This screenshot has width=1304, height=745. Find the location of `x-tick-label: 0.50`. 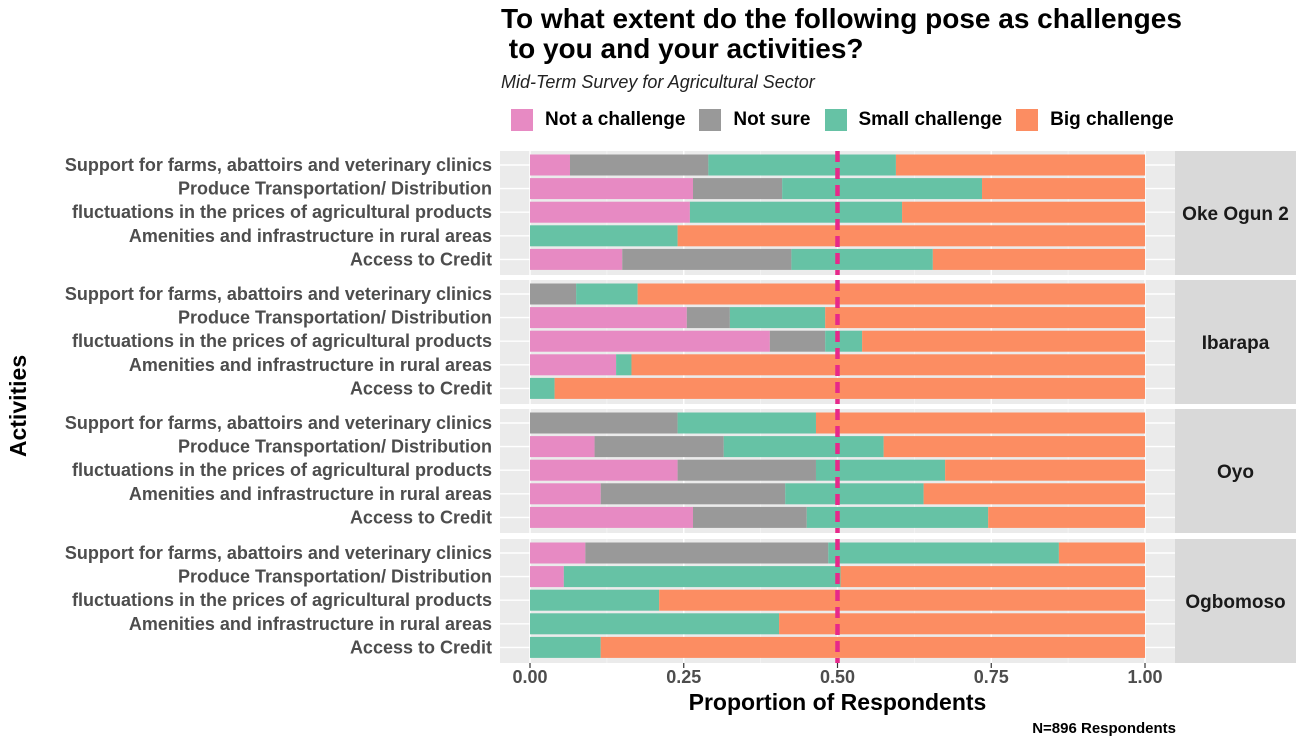

x-tick-label: 0.50 is located at coordinates (837, 677).